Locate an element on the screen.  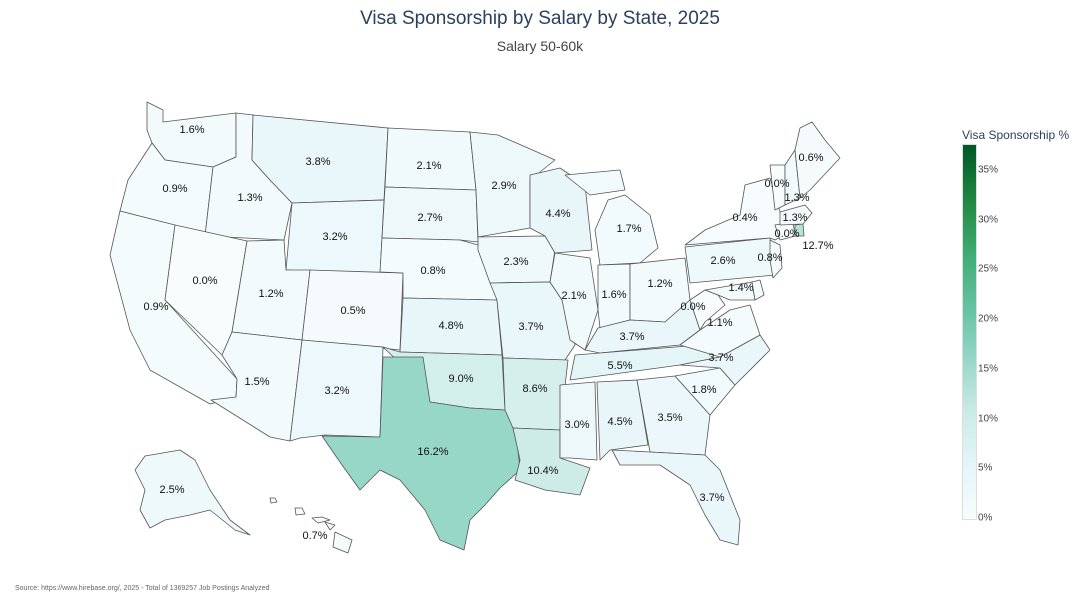
state-label-ks: 4.8% is located at coordinates (450, 326).